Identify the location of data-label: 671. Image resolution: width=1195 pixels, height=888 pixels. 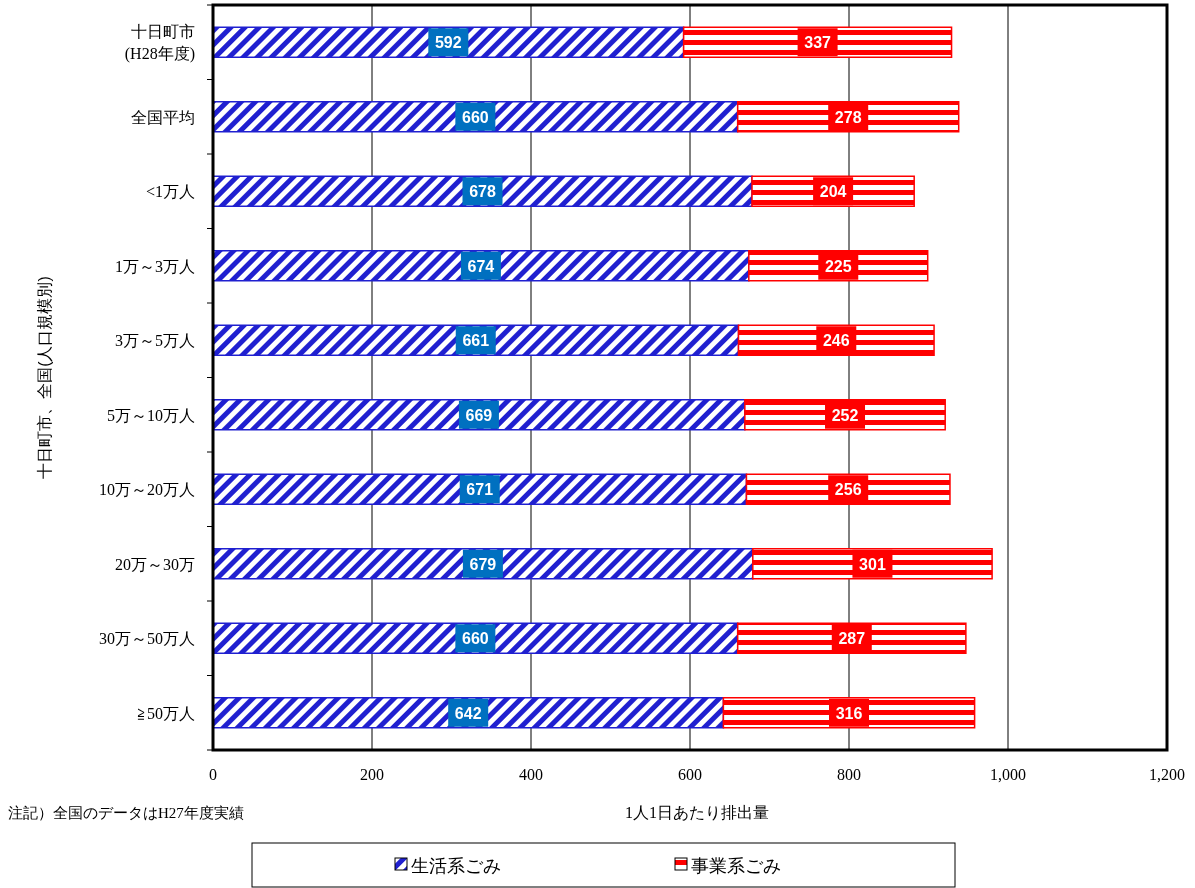
(480, 490).